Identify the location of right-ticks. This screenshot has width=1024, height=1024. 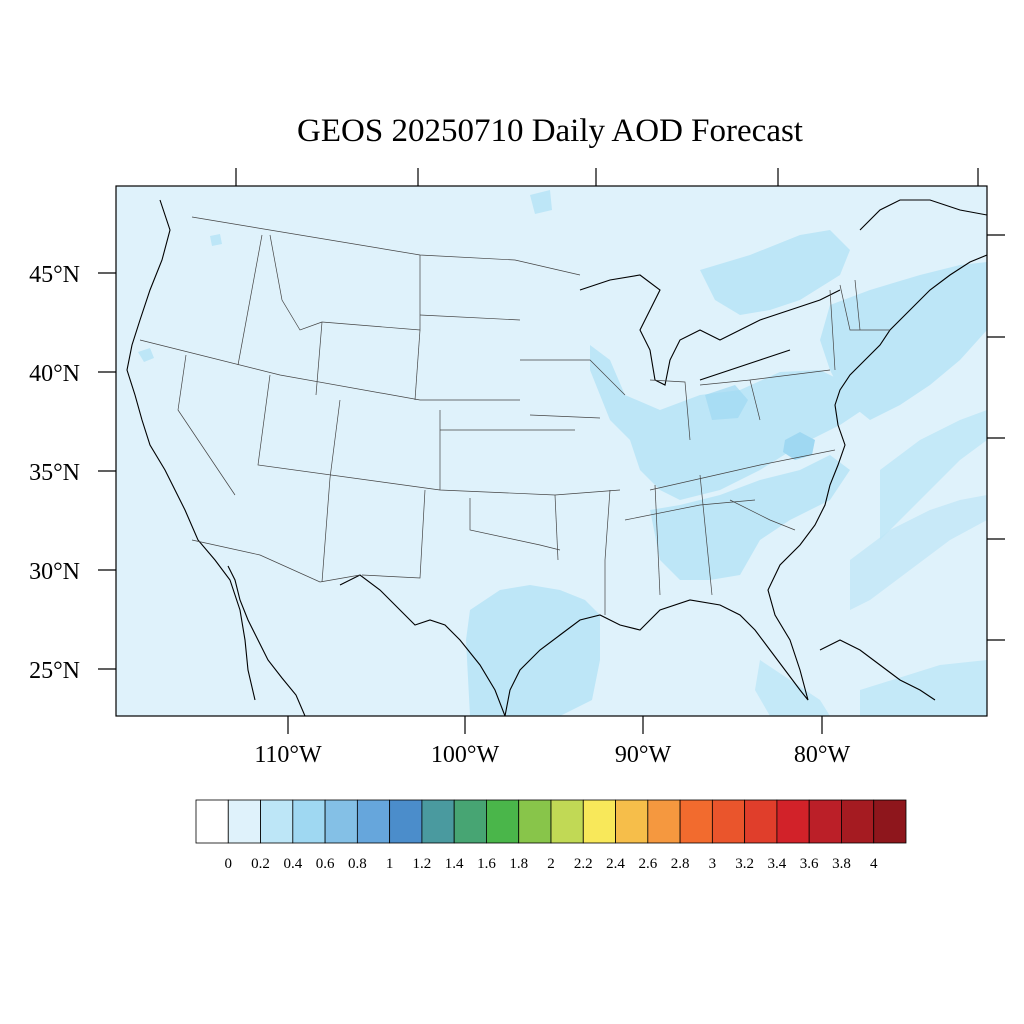
(996, 437).